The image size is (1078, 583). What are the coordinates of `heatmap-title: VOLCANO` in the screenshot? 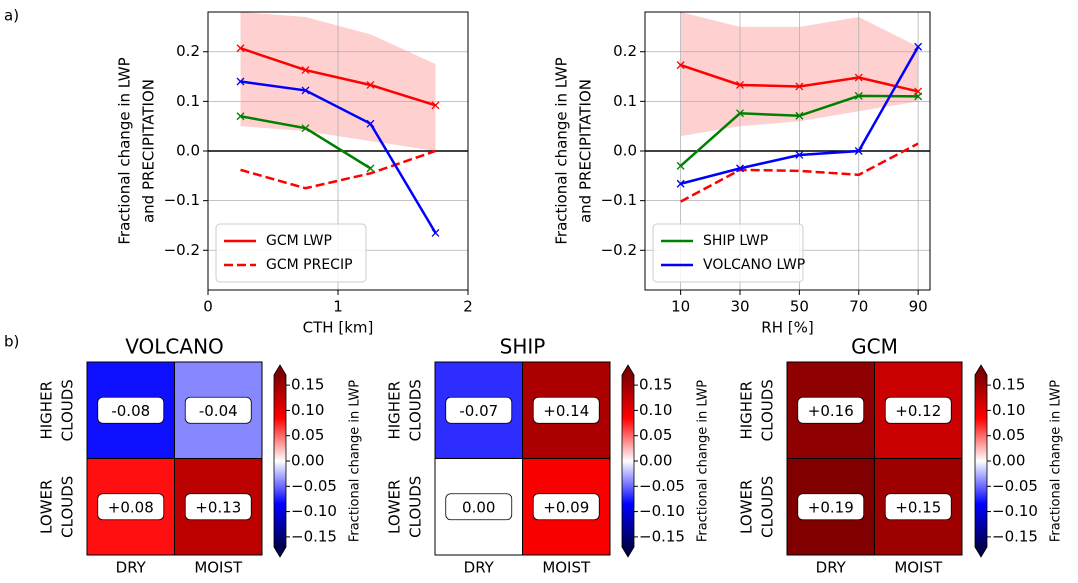 It's located at (174, 347).